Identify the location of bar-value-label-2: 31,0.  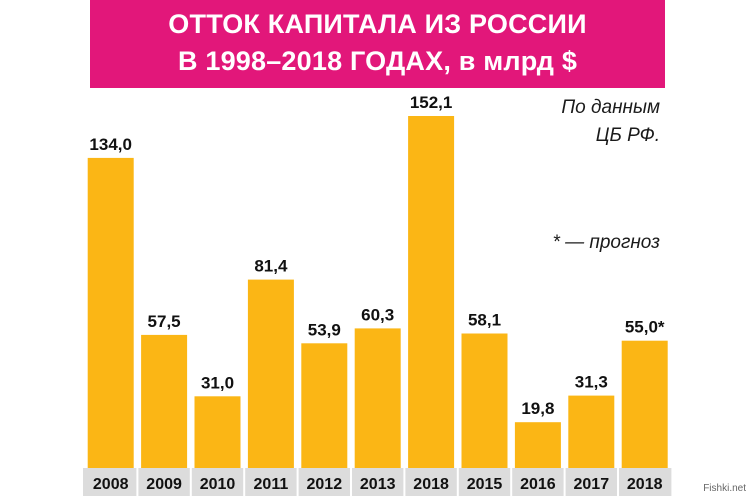
(217, 382).